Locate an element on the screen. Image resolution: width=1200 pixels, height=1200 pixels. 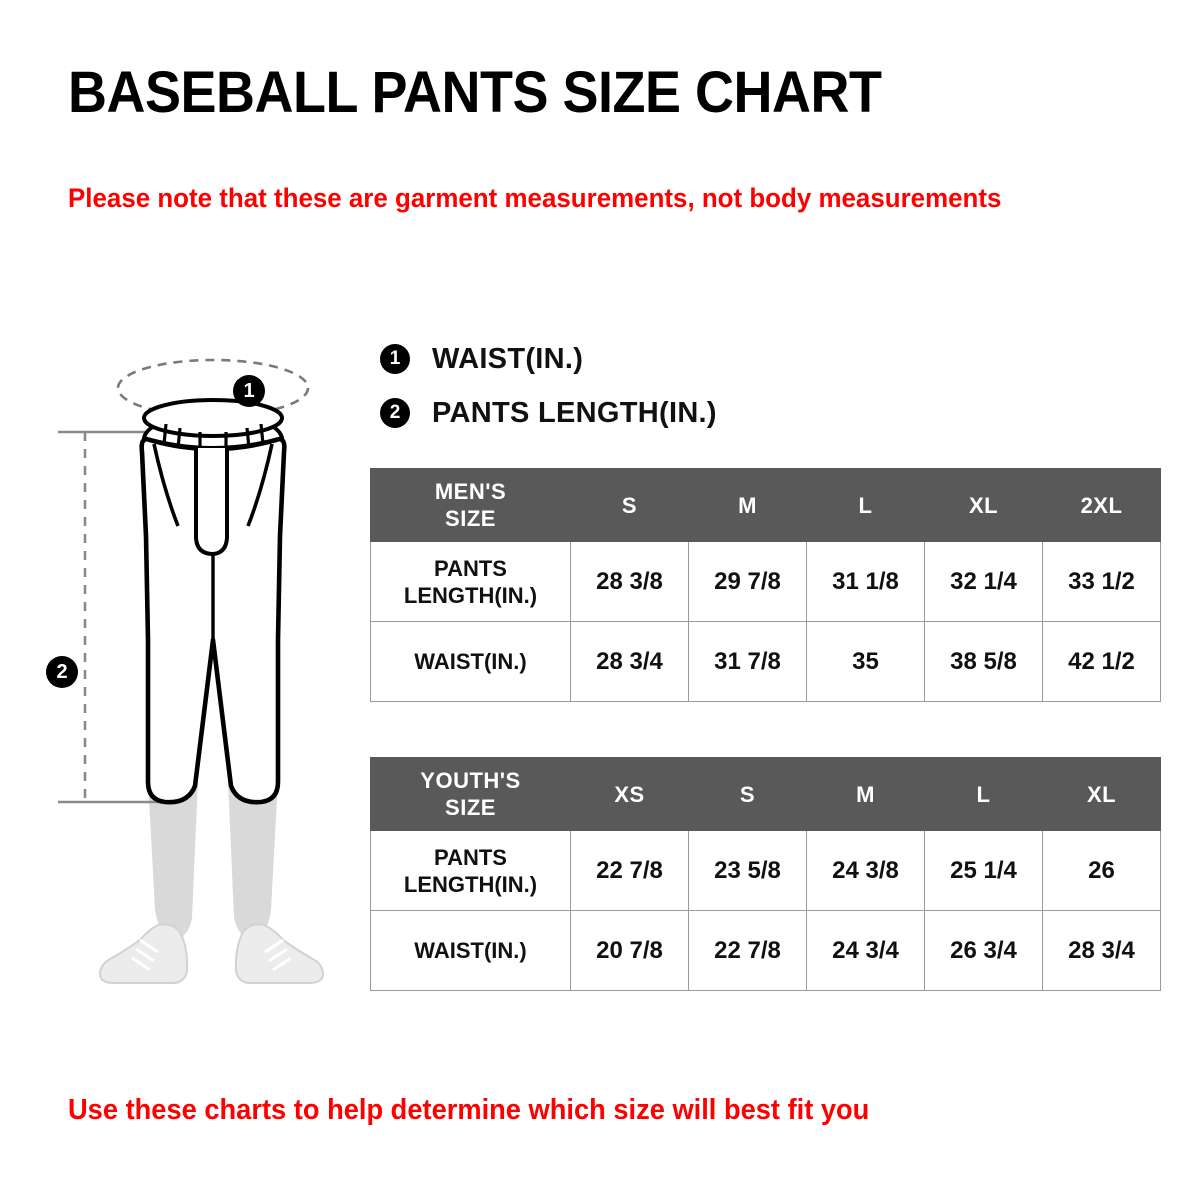
length-measure-guides-icon is located at coordinates (109, 617).